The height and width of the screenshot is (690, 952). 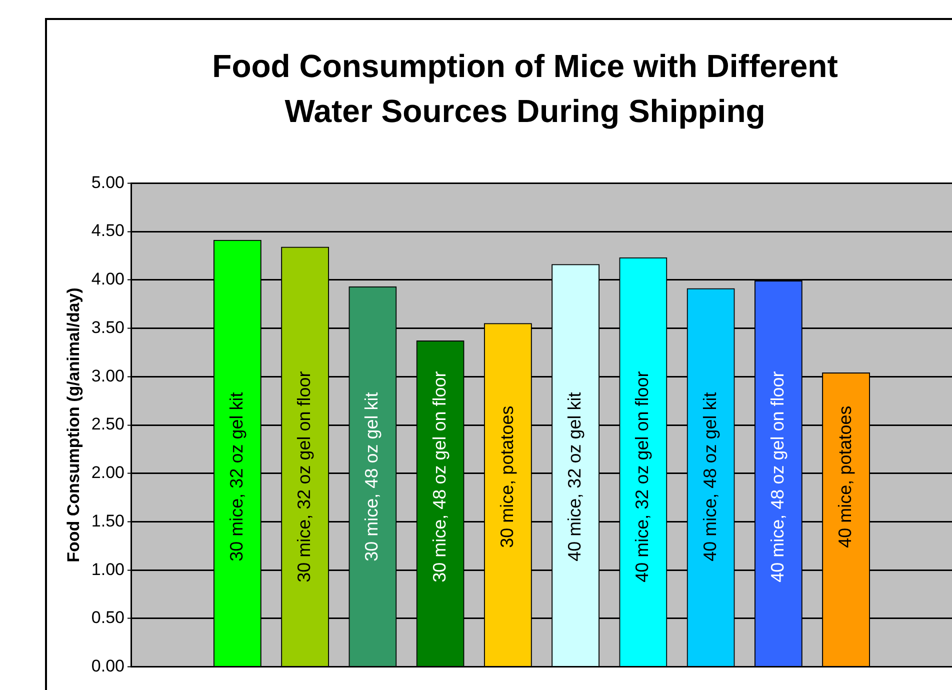 What do you see at coordinates (710, 477) in the screenshot?
I see `x-tick-label: 40 mice, 48 oz gel kit` at bounding box center [710, 477].